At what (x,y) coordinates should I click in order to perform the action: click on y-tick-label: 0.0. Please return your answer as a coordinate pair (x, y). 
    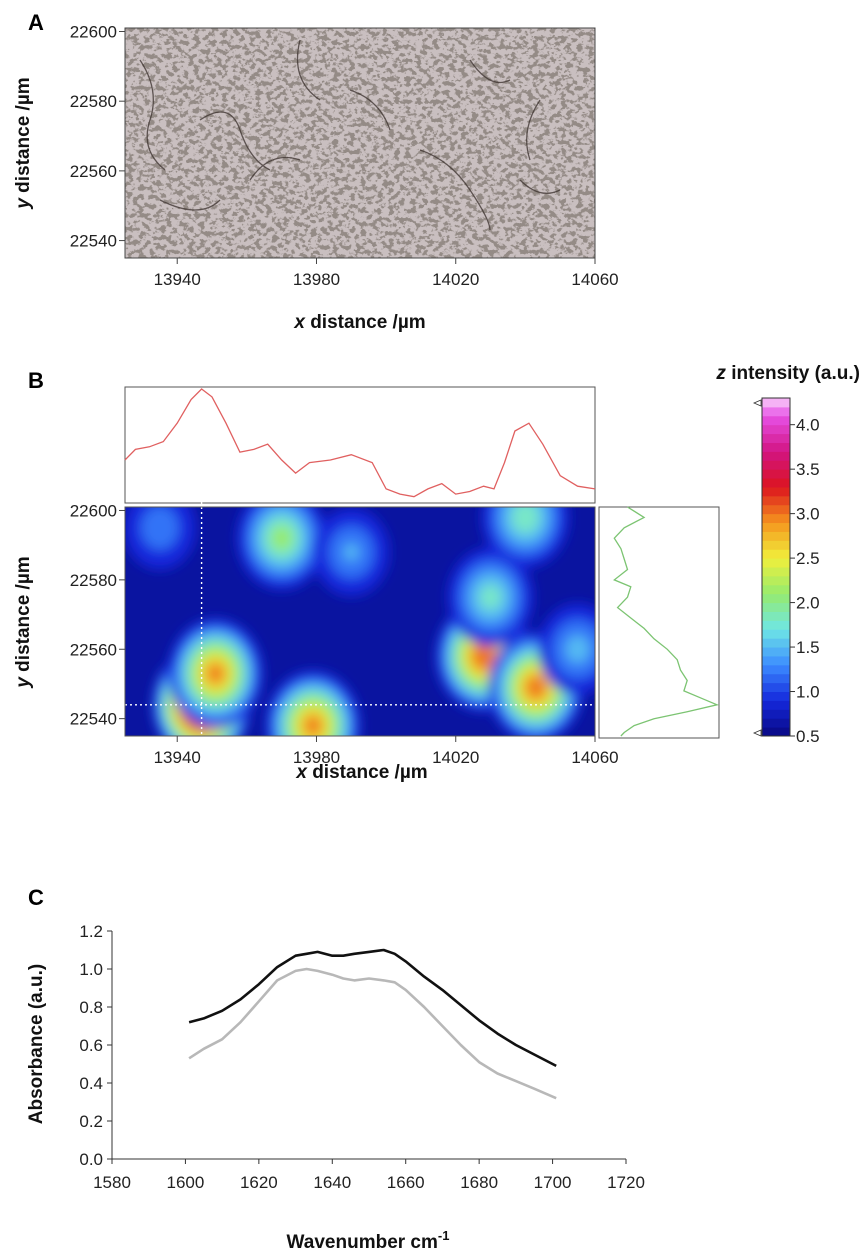
    Looking at the image, I should click on (91, 1159).